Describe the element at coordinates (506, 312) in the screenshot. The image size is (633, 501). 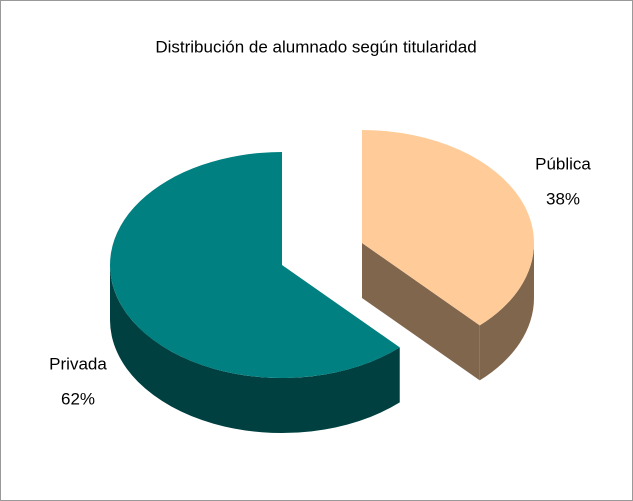
I see `slice-side` at that location.